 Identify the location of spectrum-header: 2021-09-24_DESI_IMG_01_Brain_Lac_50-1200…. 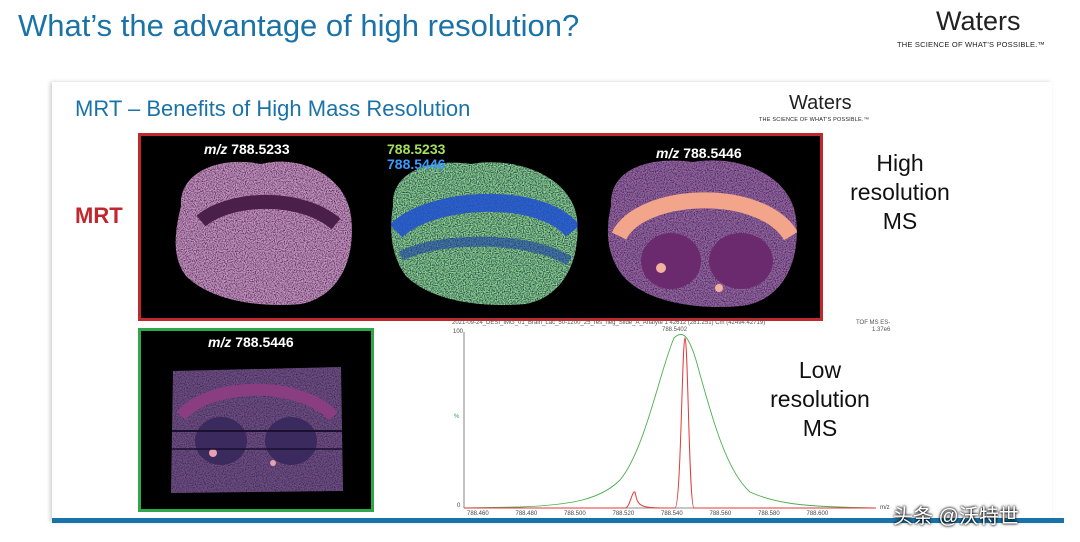
(609, 323).